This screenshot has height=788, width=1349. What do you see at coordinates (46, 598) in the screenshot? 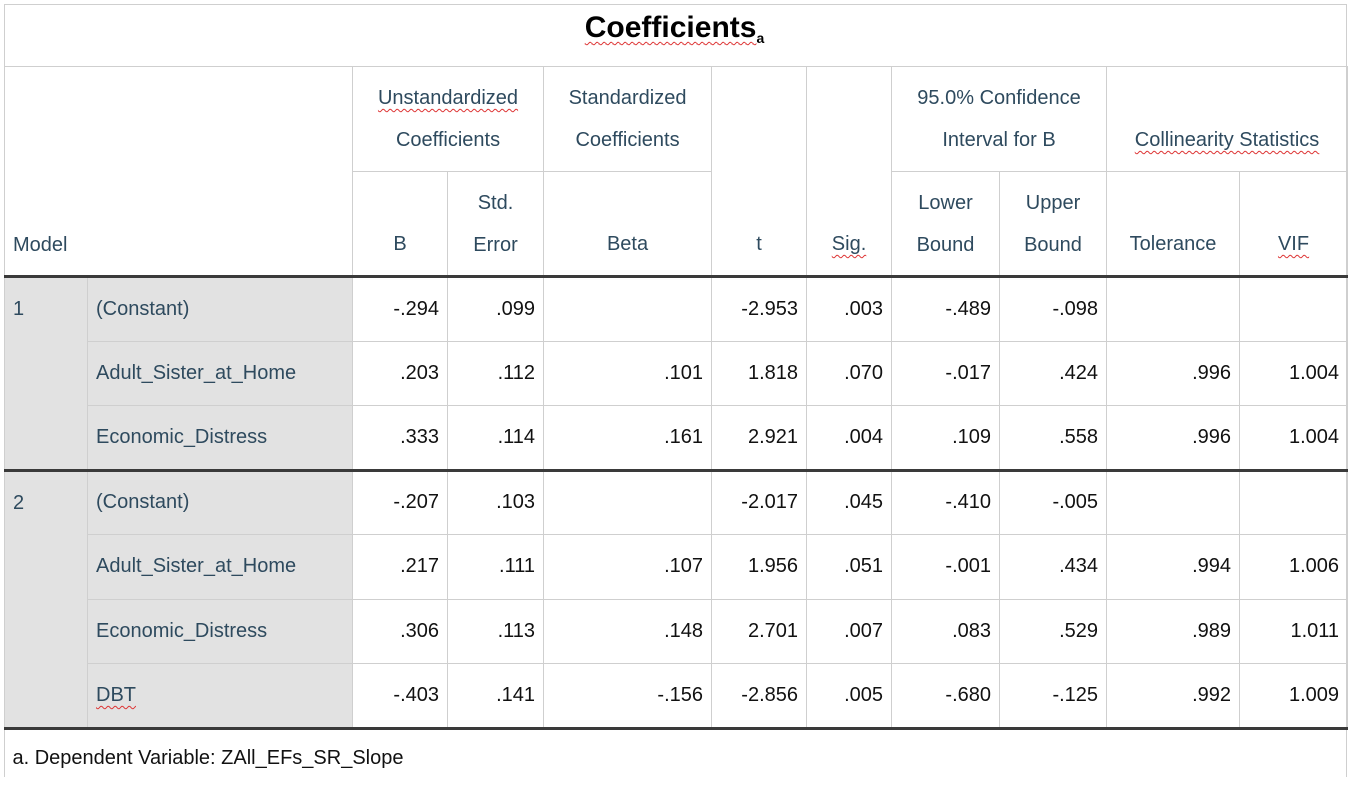
I see `model-number: 2` at bounding box center [46, 598].